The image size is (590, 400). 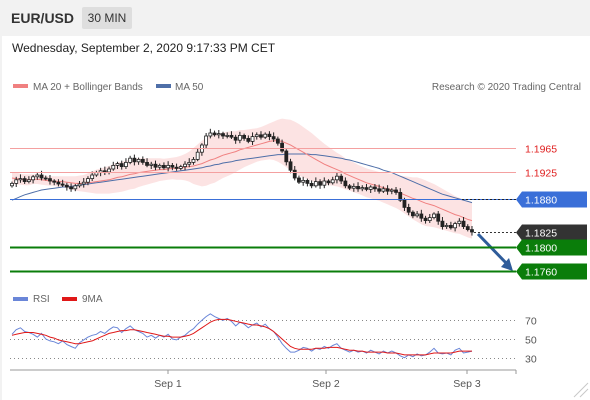 What do you see at coordinates (43, 18) in the screenshot?
I see `symbol-title: EUR/USD` at bounding box center [43, 18].